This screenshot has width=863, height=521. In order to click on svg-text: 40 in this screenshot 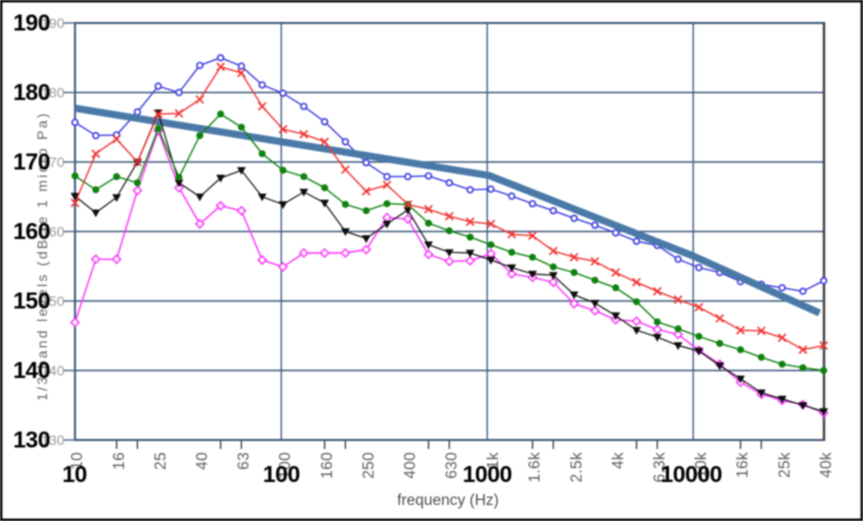, I will do `click(202, 461)`.